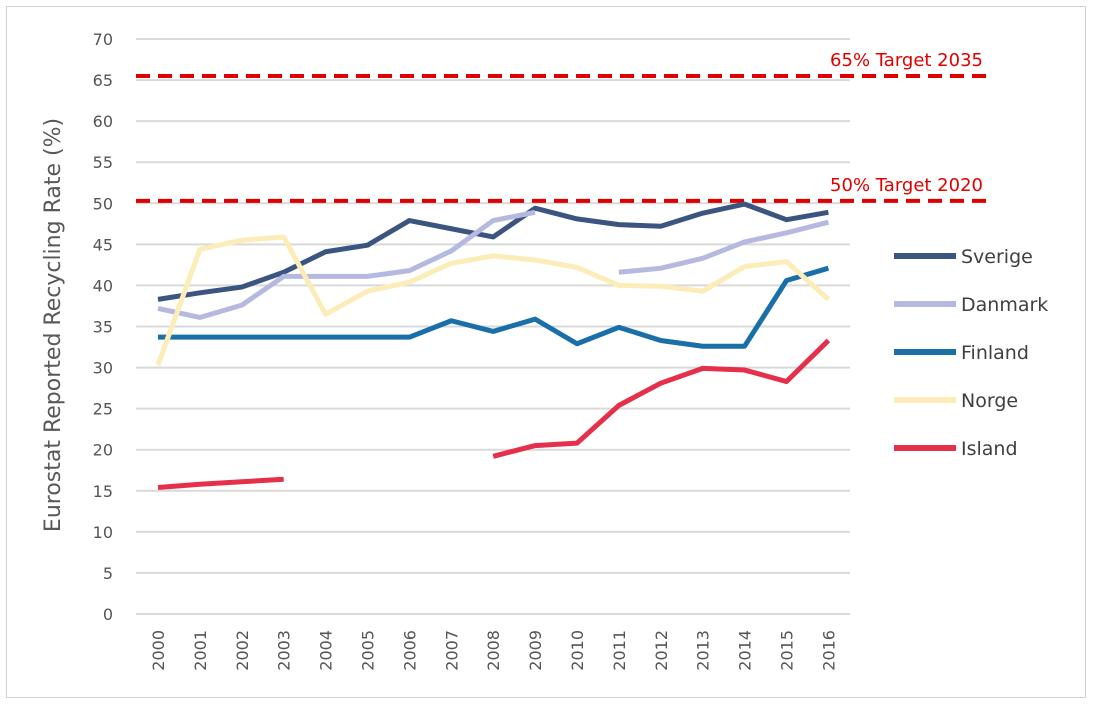 The height and width of the screenshot is (706, 1095). I want to click on legend-label: Sverige, so click(997, 257).